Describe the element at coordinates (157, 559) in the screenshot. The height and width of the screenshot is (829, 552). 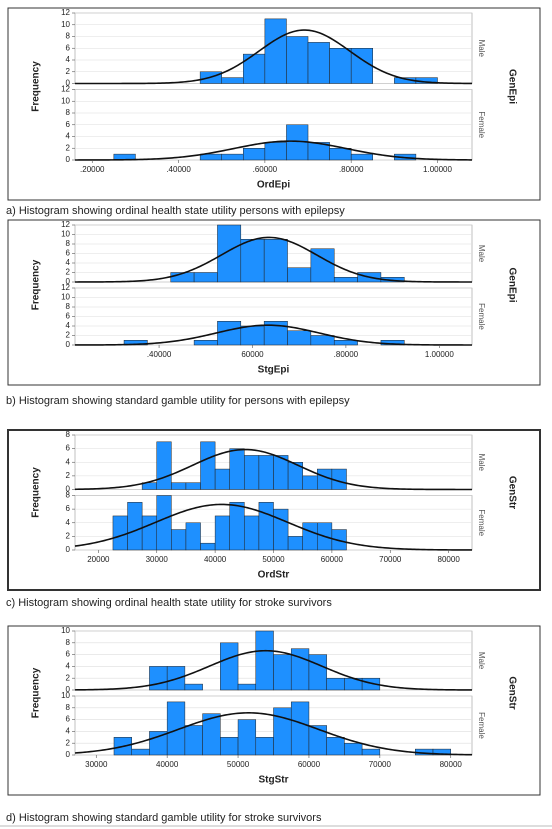
I see `x-tick-label: 30000` at that location.